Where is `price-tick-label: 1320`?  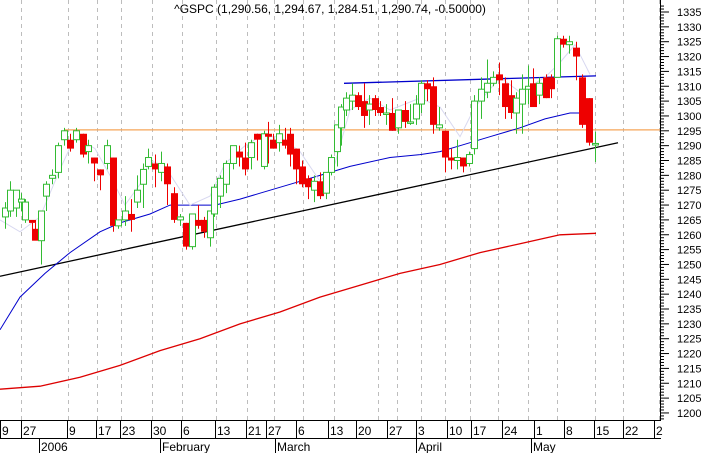 price-tick-label: 1320 is located at coordinates (689, 58).